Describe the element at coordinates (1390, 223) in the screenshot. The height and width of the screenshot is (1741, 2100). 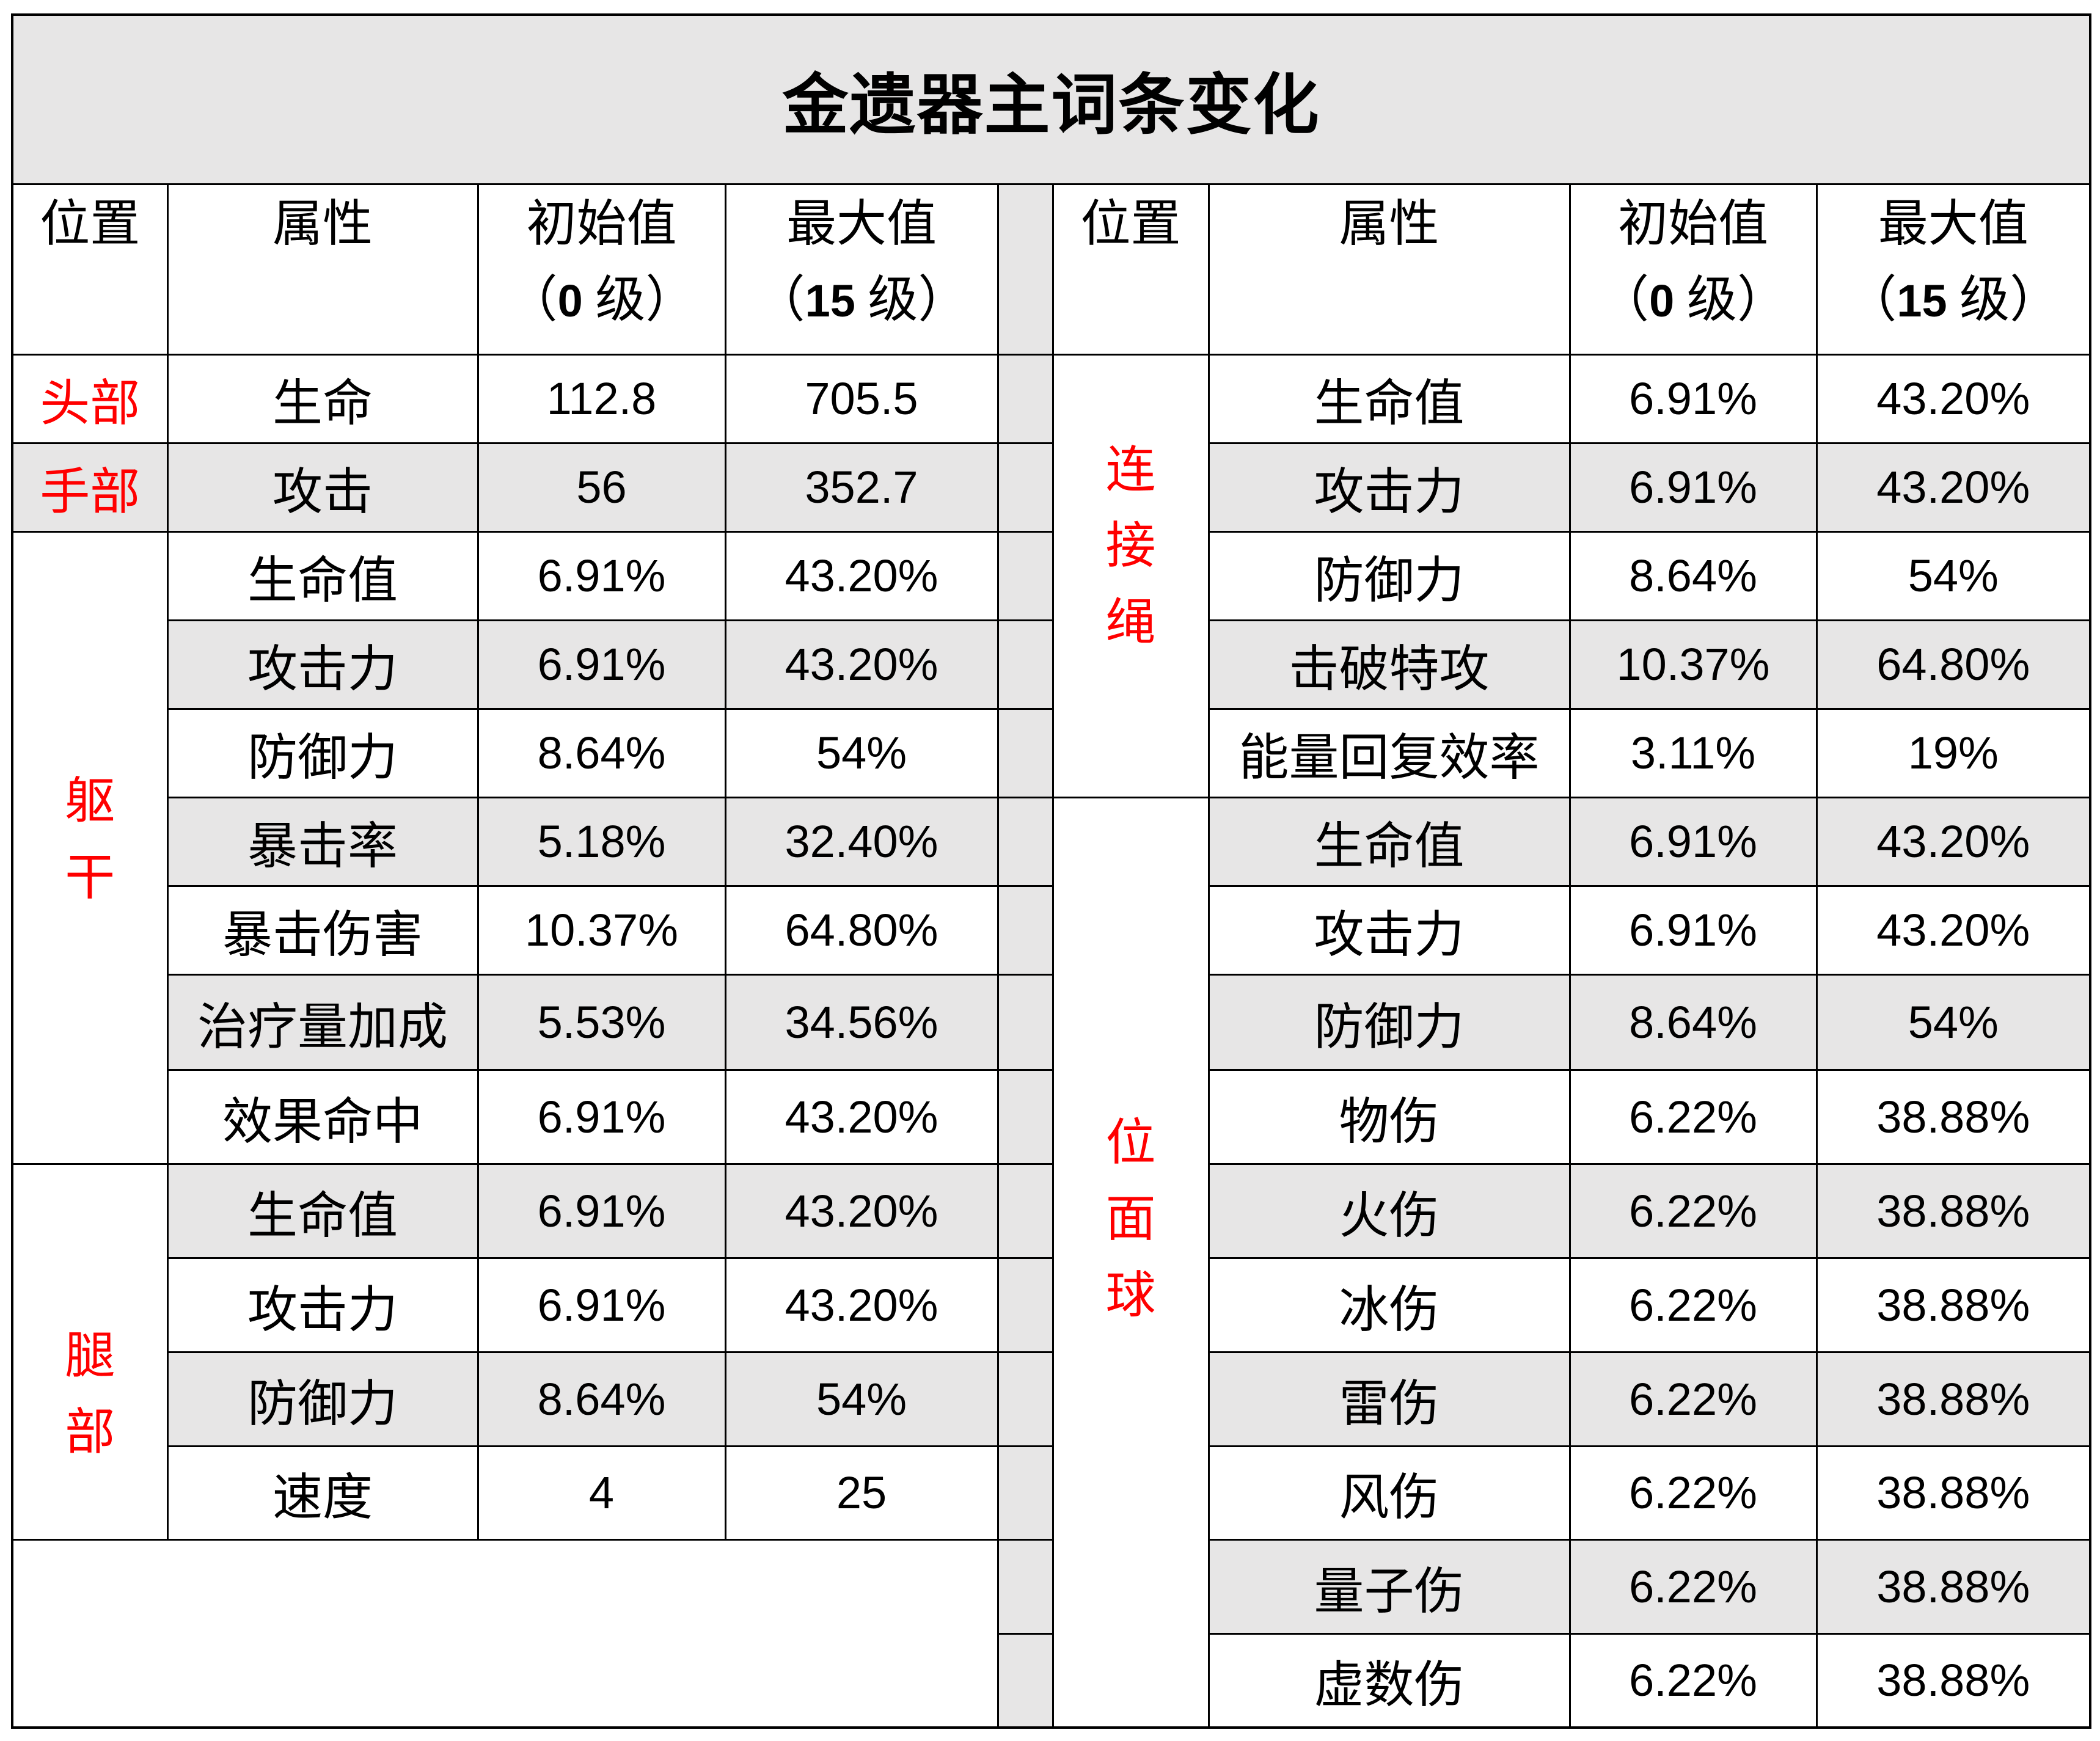
I see `header-label: 属性` at that location.